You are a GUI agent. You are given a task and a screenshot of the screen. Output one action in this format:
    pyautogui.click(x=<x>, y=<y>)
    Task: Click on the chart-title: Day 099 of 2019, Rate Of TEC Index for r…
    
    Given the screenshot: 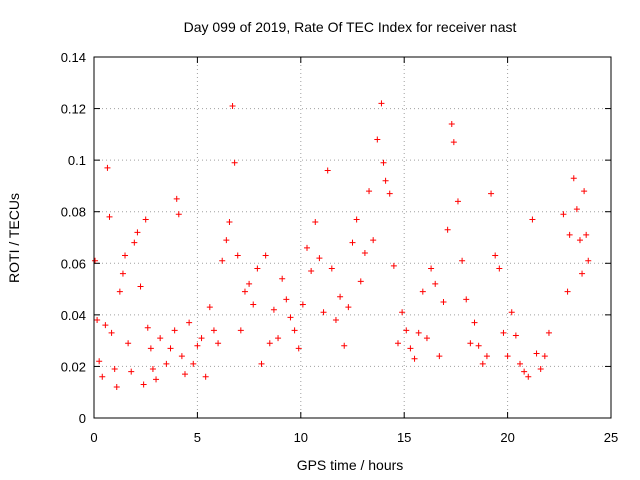 What is the action you would take?
    pyautogui.click(x=350, y=27)
    